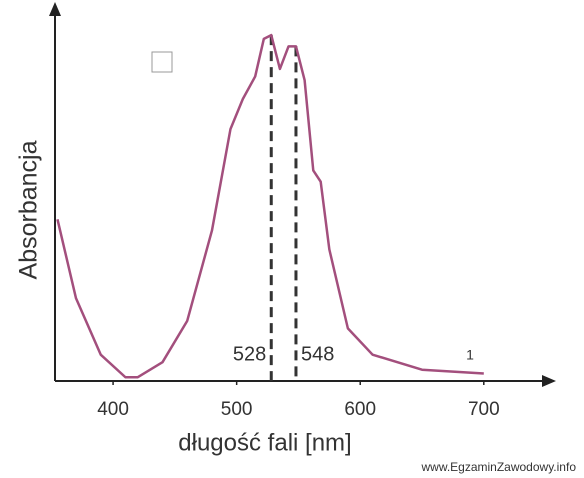 This screenshot has height=478, width=584. I want to click on peak-label: 548, so click(317, 354).